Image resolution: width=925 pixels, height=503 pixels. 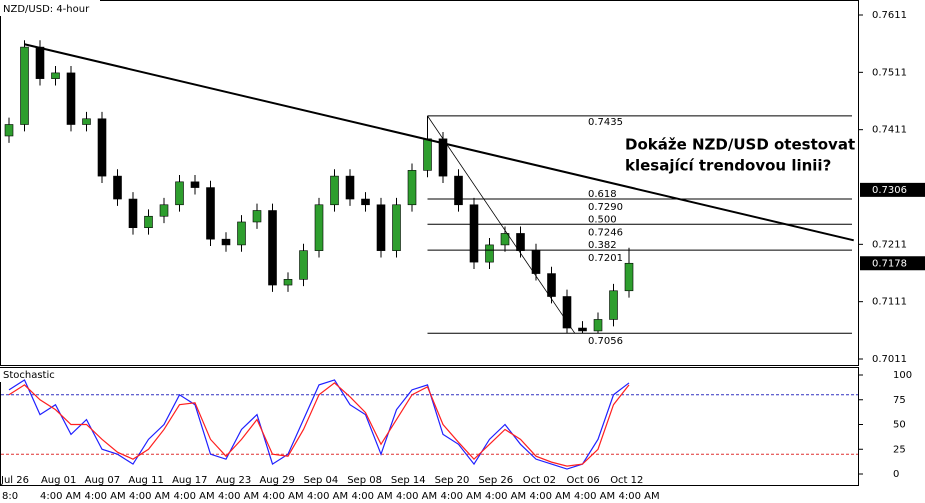 What do you see at coordinates (605, 258) in the screenshot?
I see `fib-value-label: 0.7201` at bounding box center [605, 258].